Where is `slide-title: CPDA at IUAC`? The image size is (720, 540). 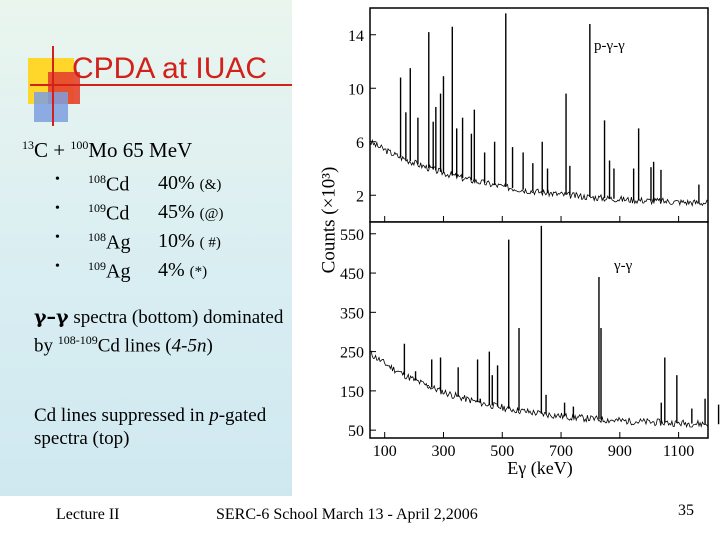 slide-title: CPDA at IUAC is located at coordinates (170, 68).